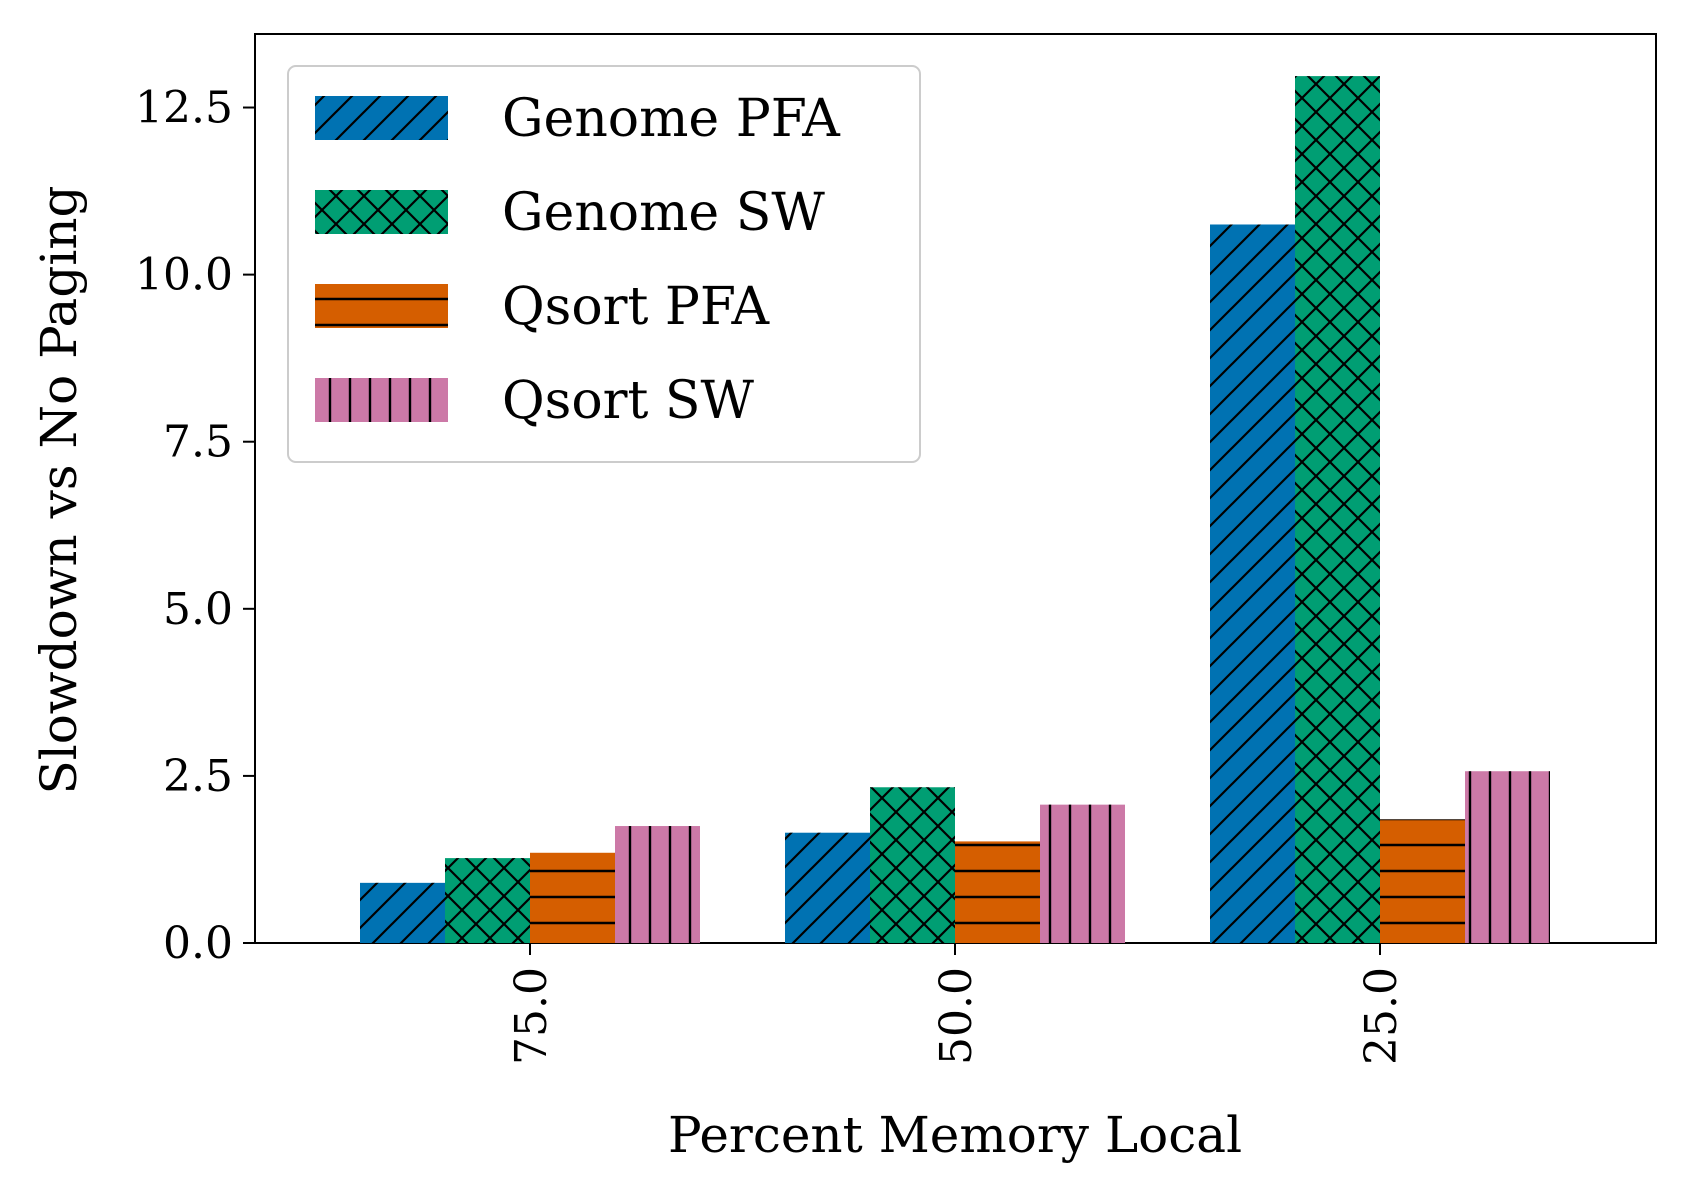 The width and height of the screenshot is (1681, 1191). What do you see at coordinates (1082, 873) in the screenshot?
I see `bar-qsort-sw-50-0-hatch` at bounding box center [1082, 873].